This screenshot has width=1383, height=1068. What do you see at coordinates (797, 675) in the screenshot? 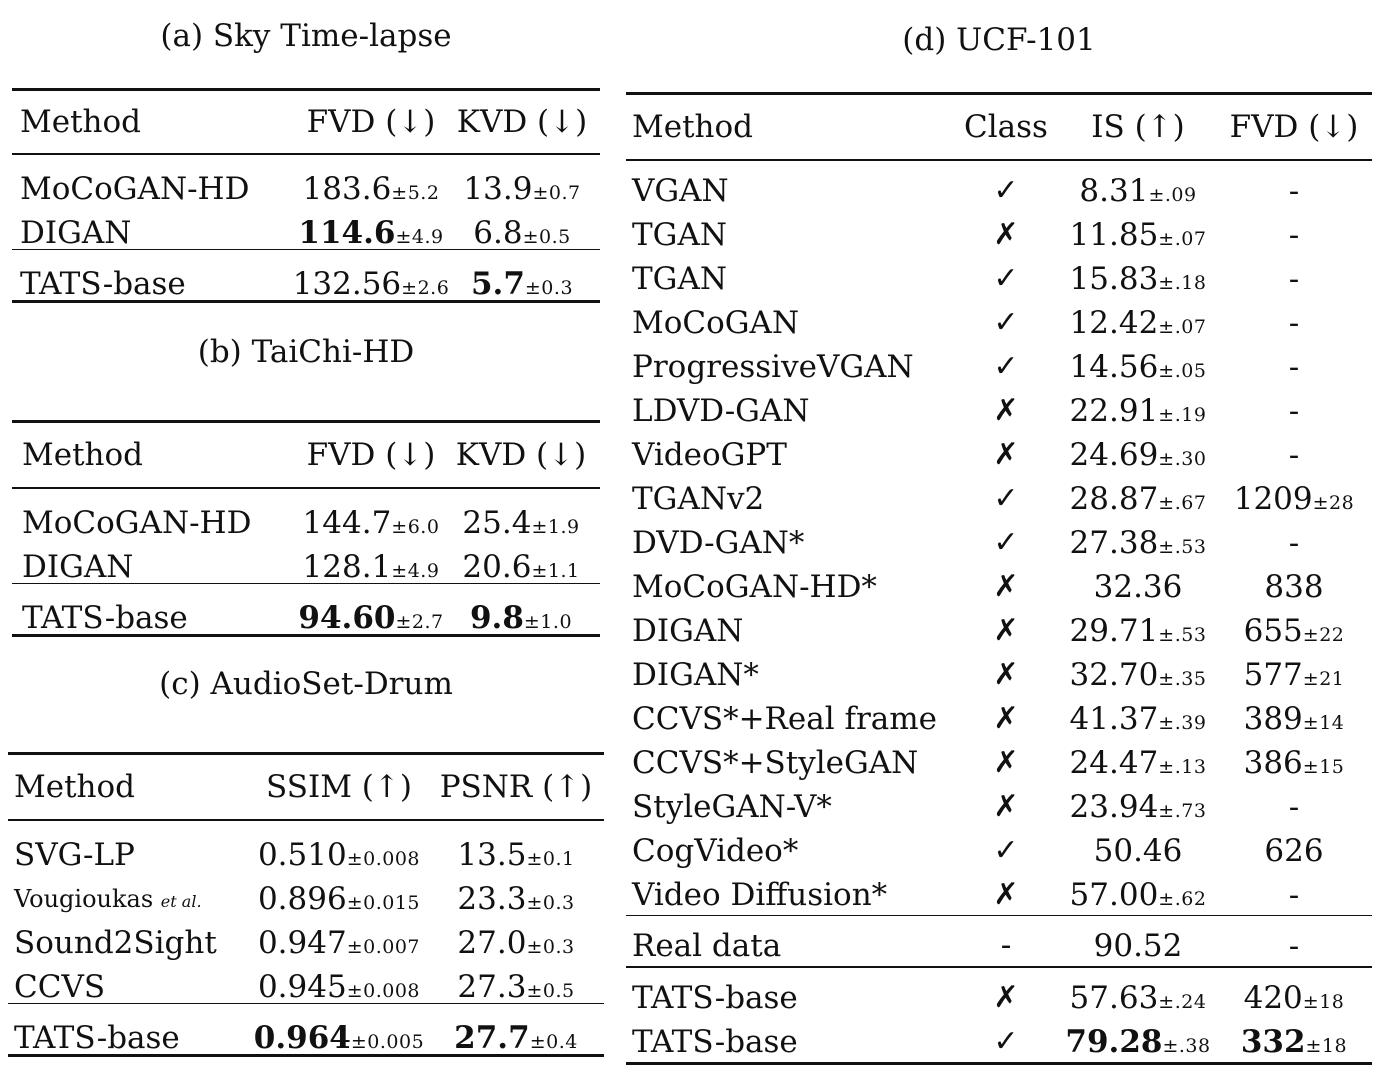
I see `method-name: DIGAN*` at bounding box center [797, 675].